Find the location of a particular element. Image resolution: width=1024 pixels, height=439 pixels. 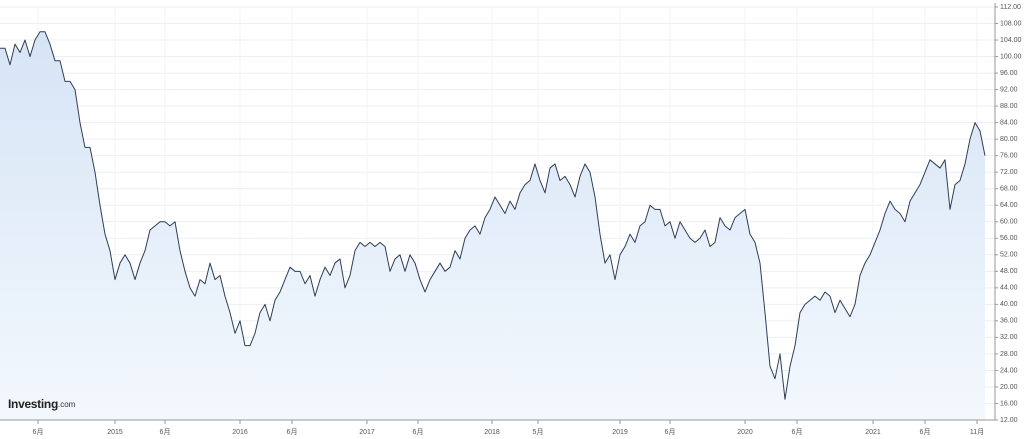

x-tick-label: 2021 is located at coordinates (873, 432).